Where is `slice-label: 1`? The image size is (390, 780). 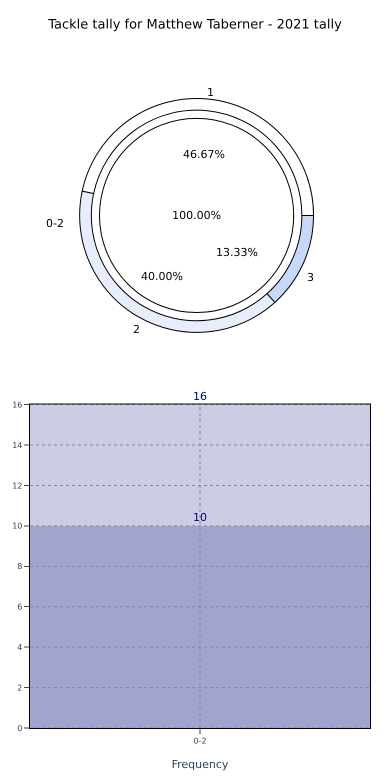 slice-label: 1 is located at coordinates (210, 92).